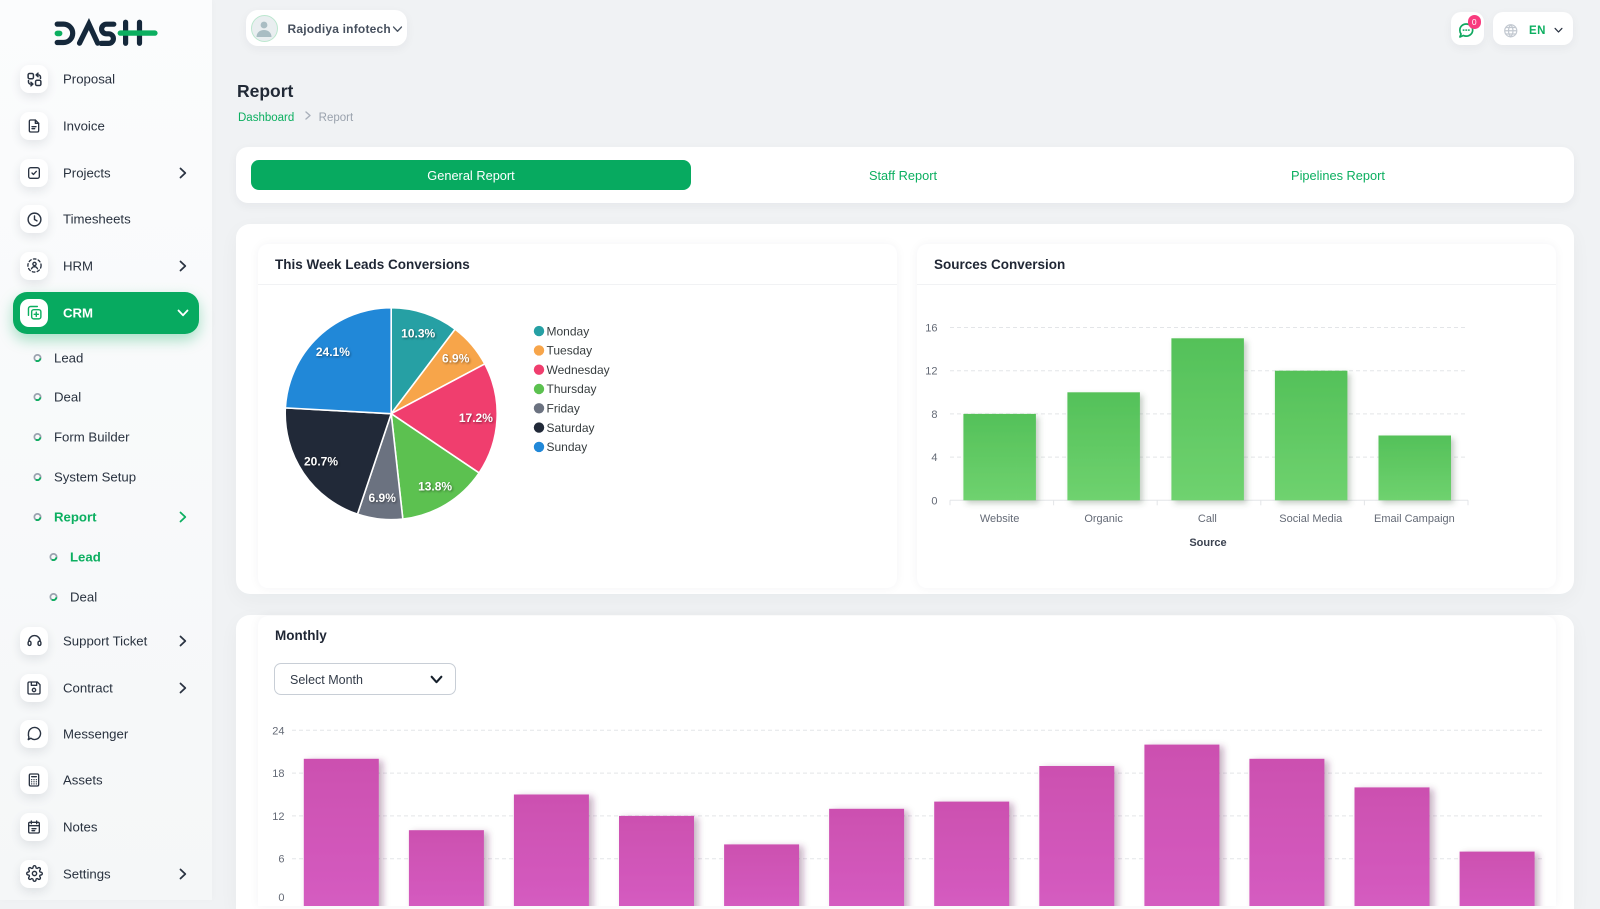 This screenshot has width=1600, height=909. I want to click on svg-text: 20.7%, so click(321, 461).